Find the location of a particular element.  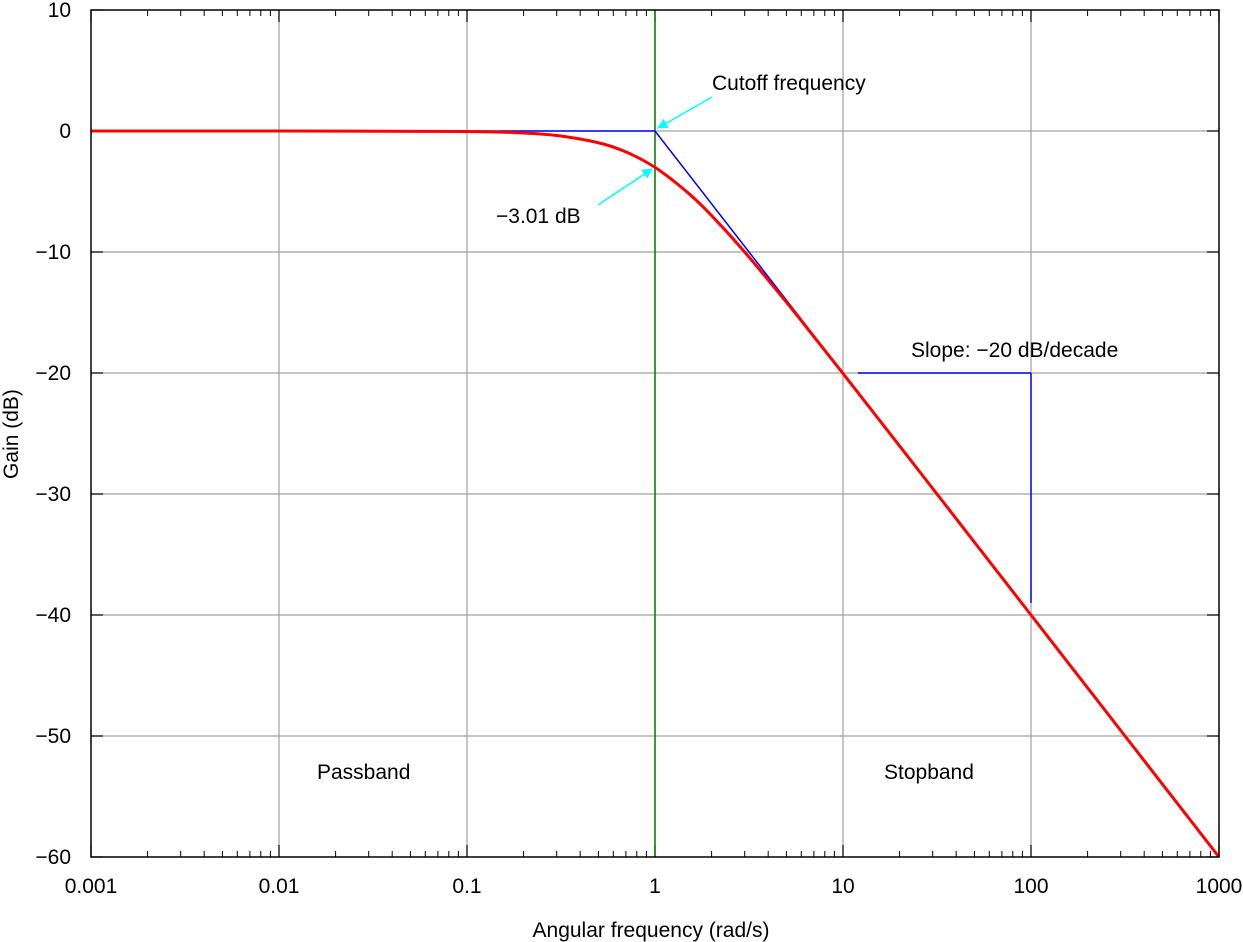

minus-3db-arrow is located at coordinates (625, 187).